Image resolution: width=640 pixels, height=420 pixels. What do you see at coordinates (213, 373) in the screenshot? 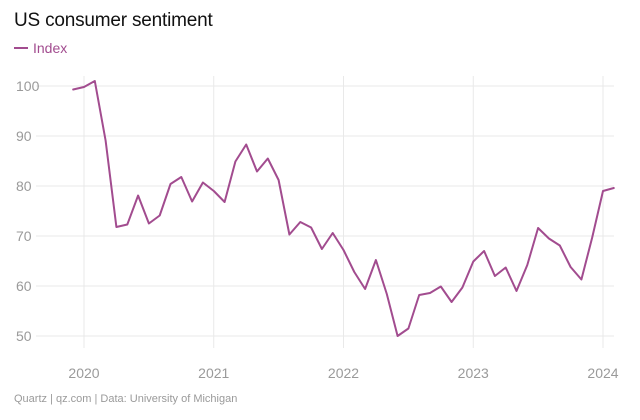
I see `x-tick-label-2021: 2021` at bounding box center [213, 373].